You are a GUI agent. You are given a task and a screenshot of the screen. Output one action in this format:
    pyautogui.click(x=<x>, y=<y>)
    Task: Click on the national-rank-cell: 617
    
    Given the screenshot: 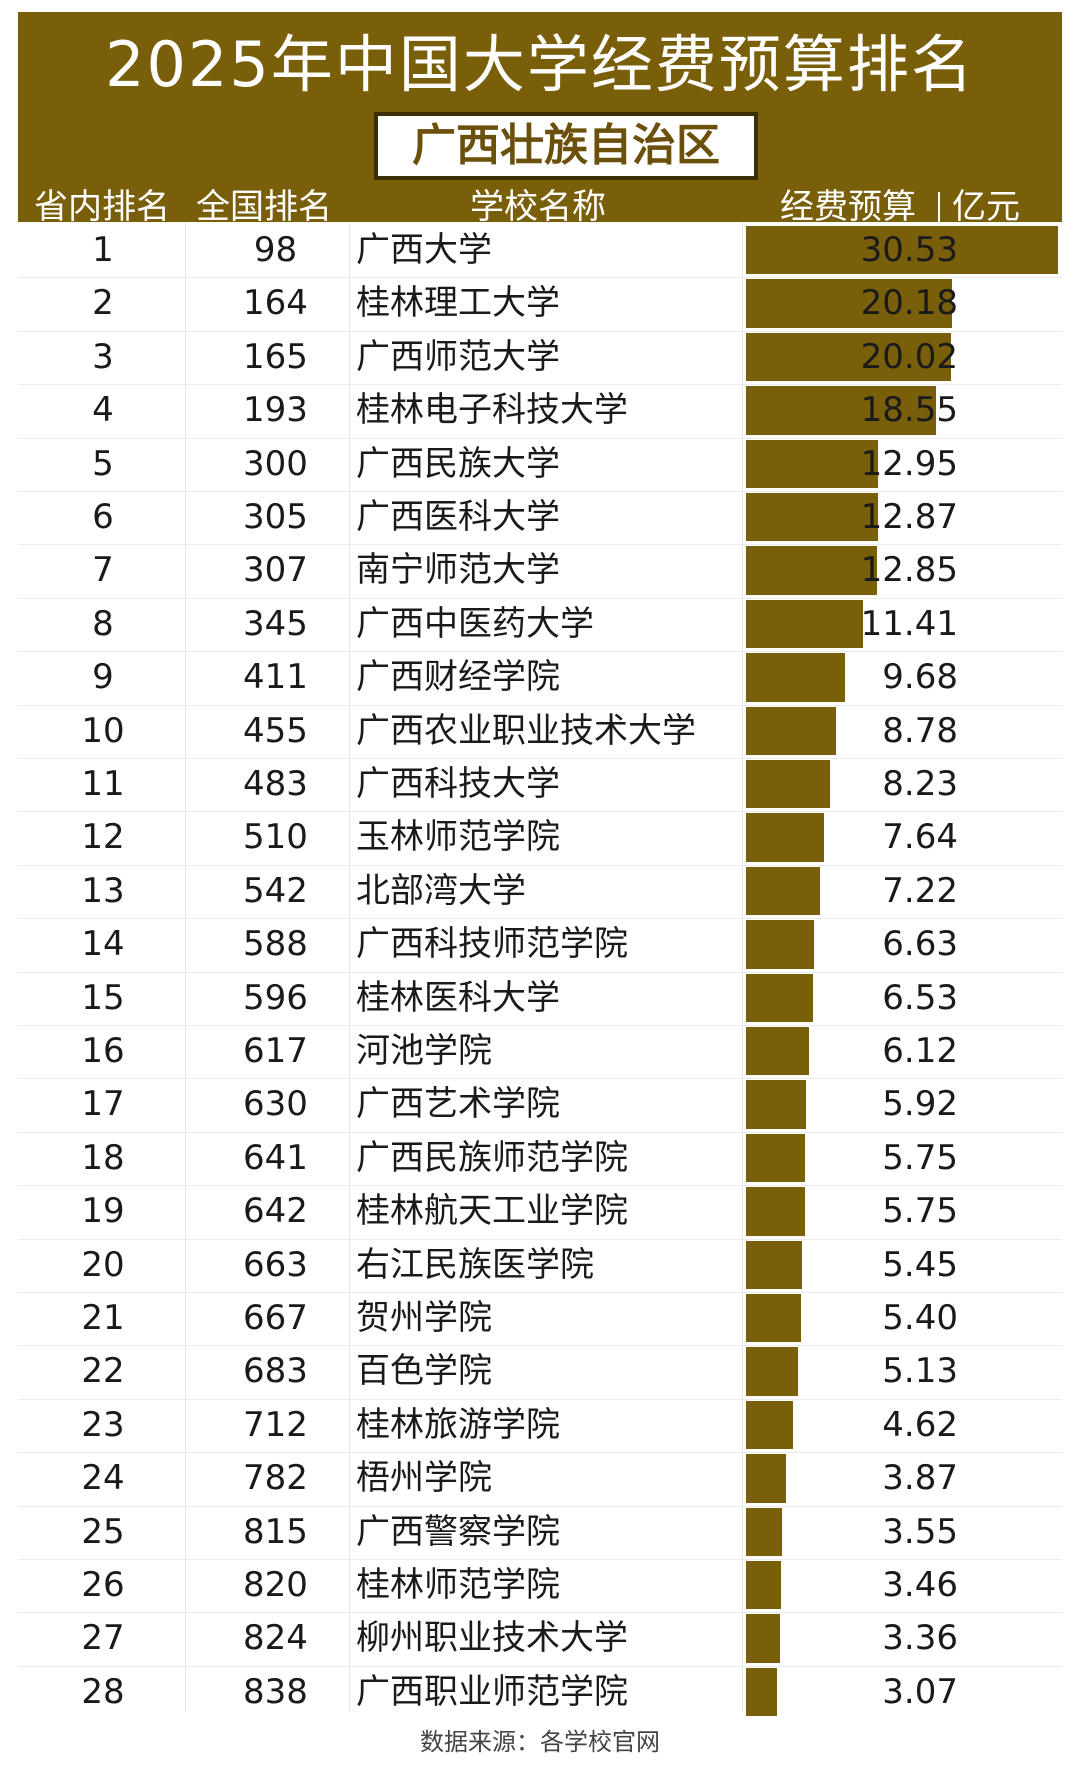 What is the action you would take?
    pyautogui.click(x=275, y=1051)
    